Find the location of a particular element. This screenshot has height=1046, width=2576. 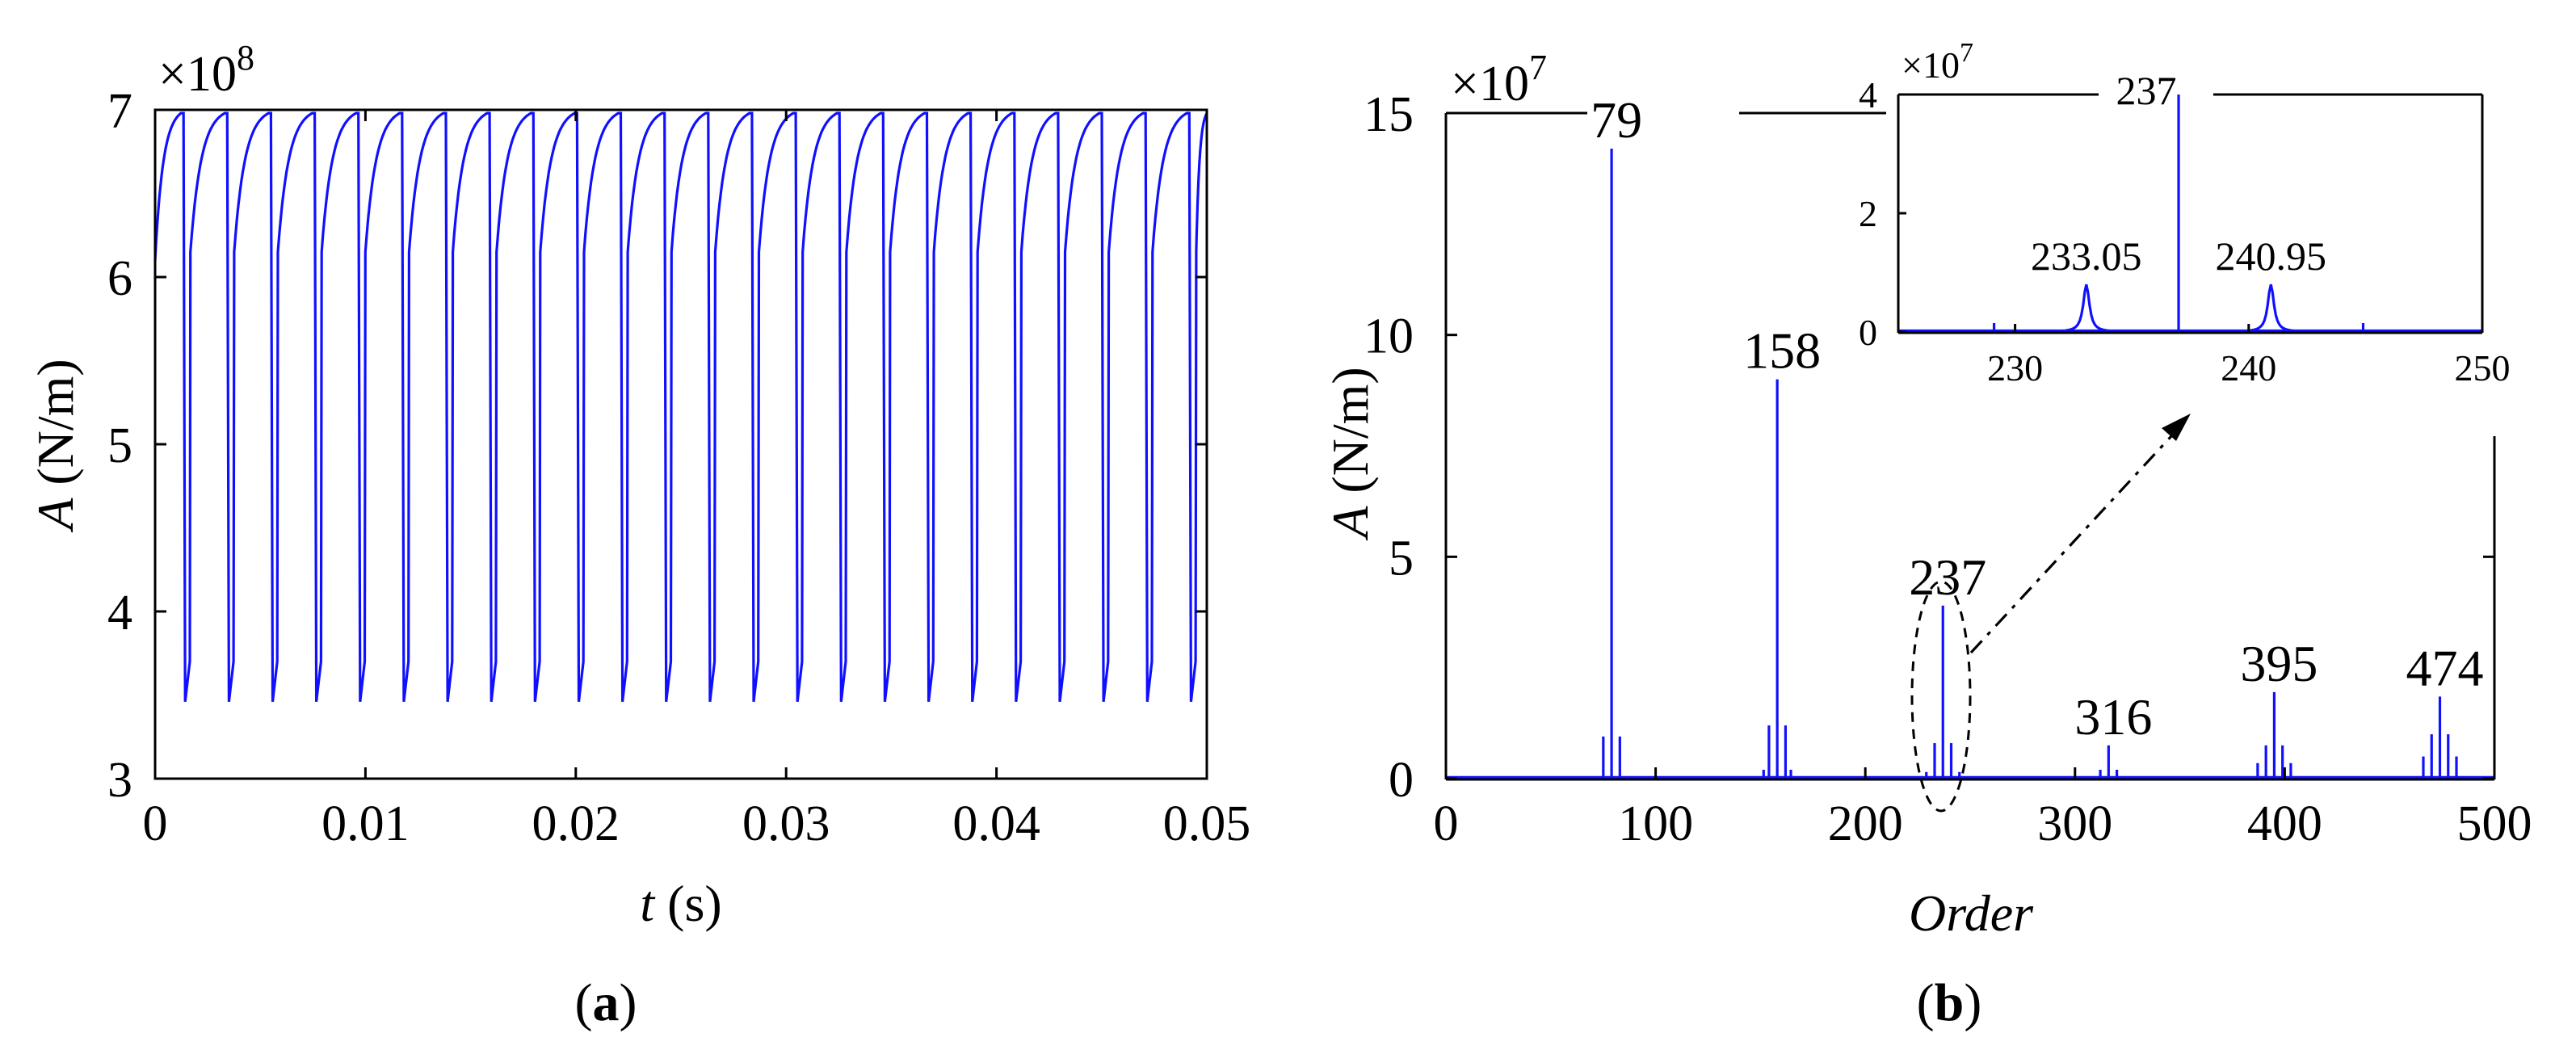

panel-b-x-tick-label: 0 is located at coordinates (1446, 824).